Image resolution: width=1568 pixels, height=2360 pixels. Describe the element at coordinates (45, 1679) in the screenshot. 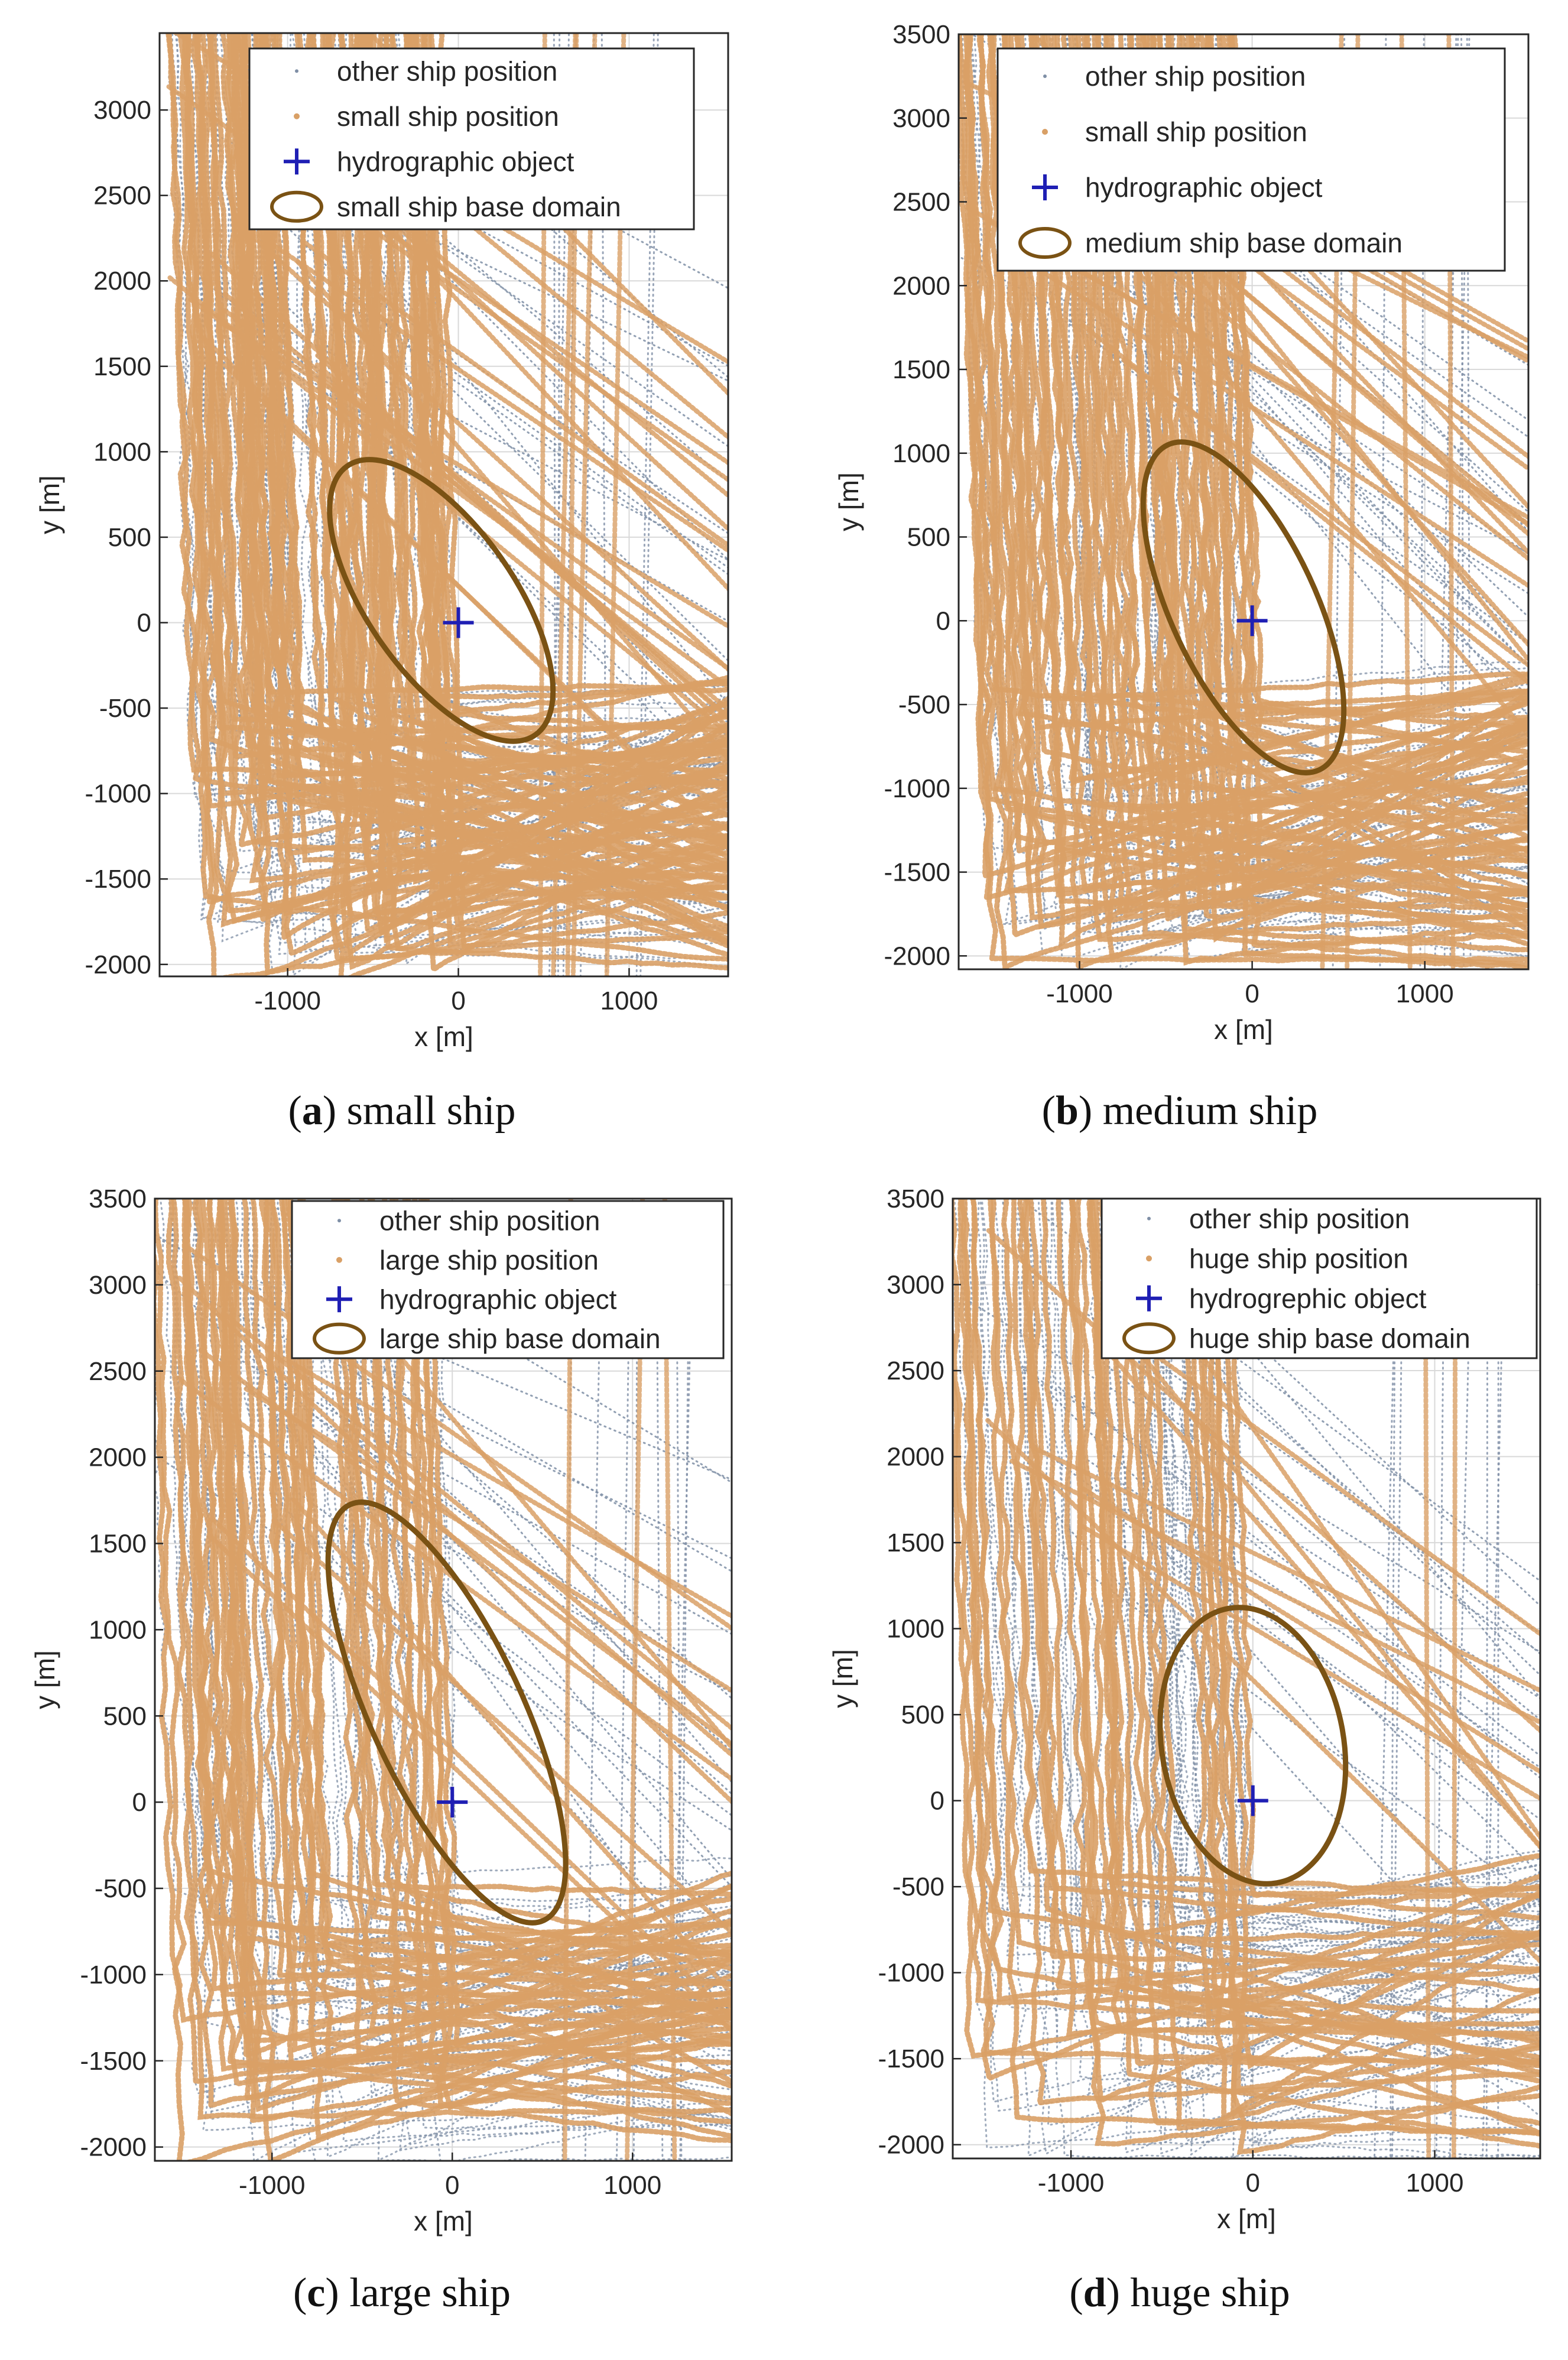

I see `chart-c-y-axis-label: y [m]` at that location.